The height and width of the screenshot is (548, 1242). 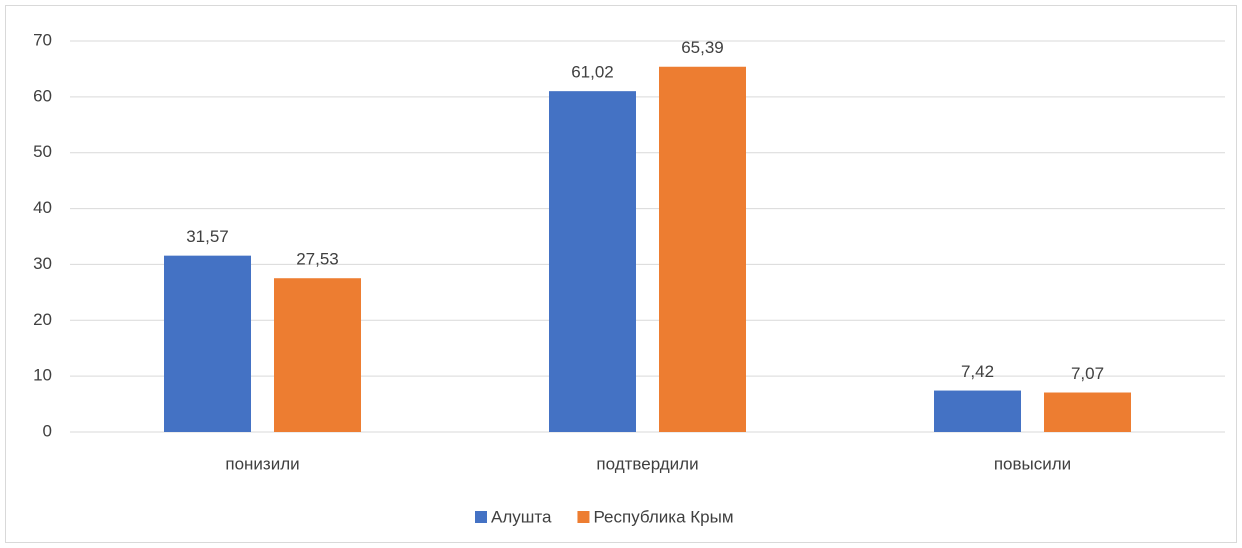 I want to click on data-label: 65,39, so click(x=702, y=47).